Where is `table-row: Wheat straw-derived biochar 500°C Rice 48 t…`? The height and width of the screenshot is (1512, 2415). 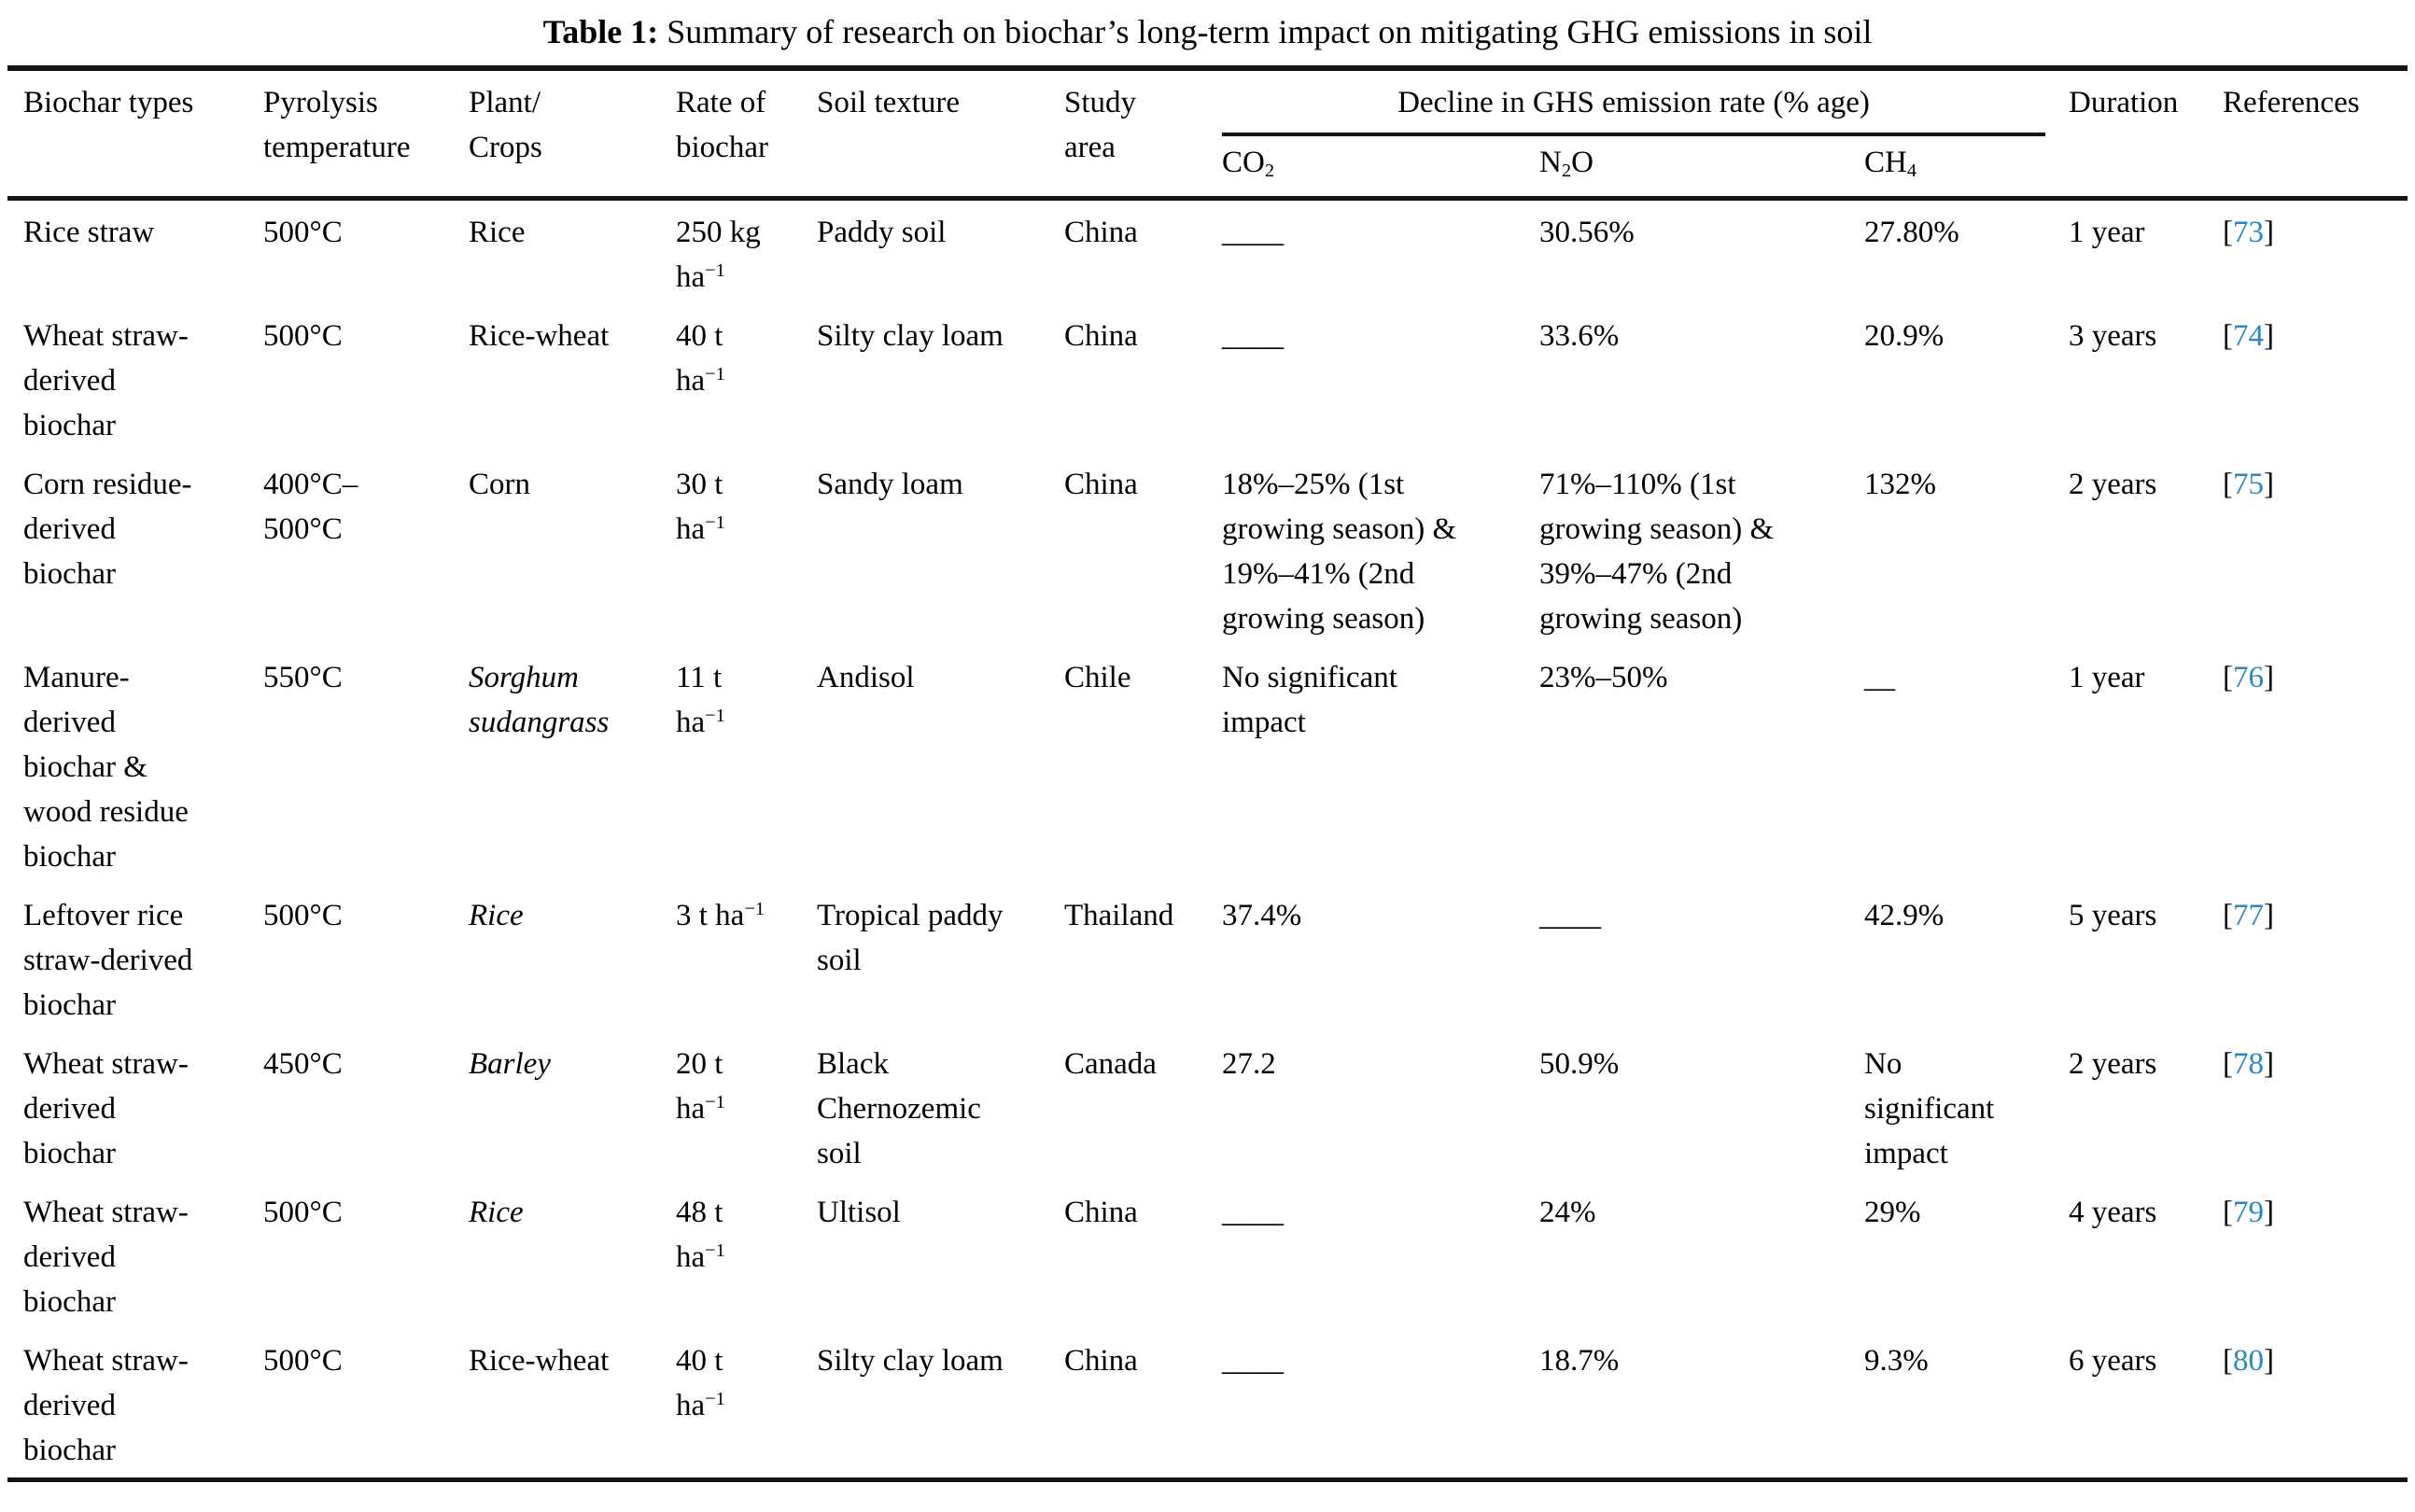 table-row: Wheat straw-derived biochar 500°C Rice 48 t… is located at coordinates (1207, 1255).